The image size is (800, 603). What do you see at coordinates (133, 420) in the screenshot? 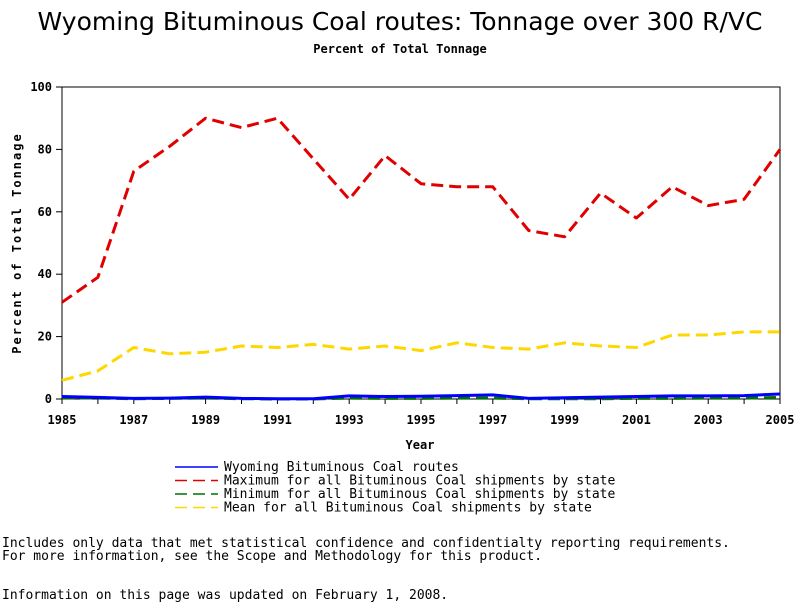
I see `x-tick-label: 1987` at bounding box center [133, 420].